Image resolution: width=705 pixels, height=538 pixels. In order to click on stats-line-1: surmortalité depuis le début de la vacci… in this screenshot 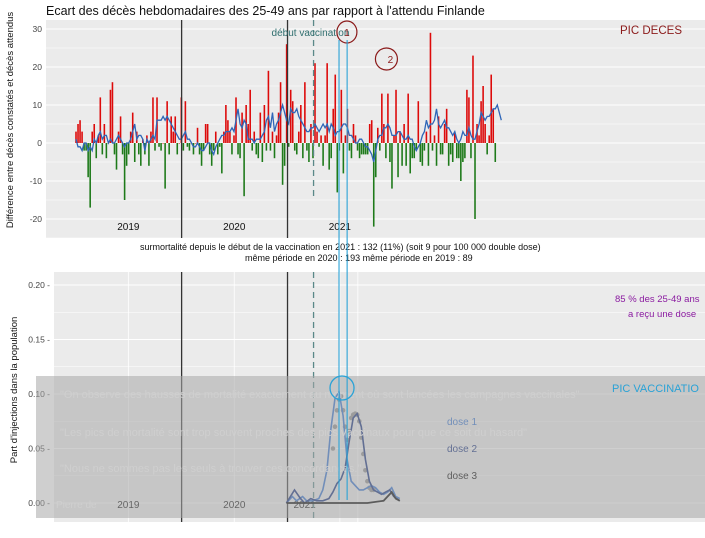, I will do `click(340, 247)`.